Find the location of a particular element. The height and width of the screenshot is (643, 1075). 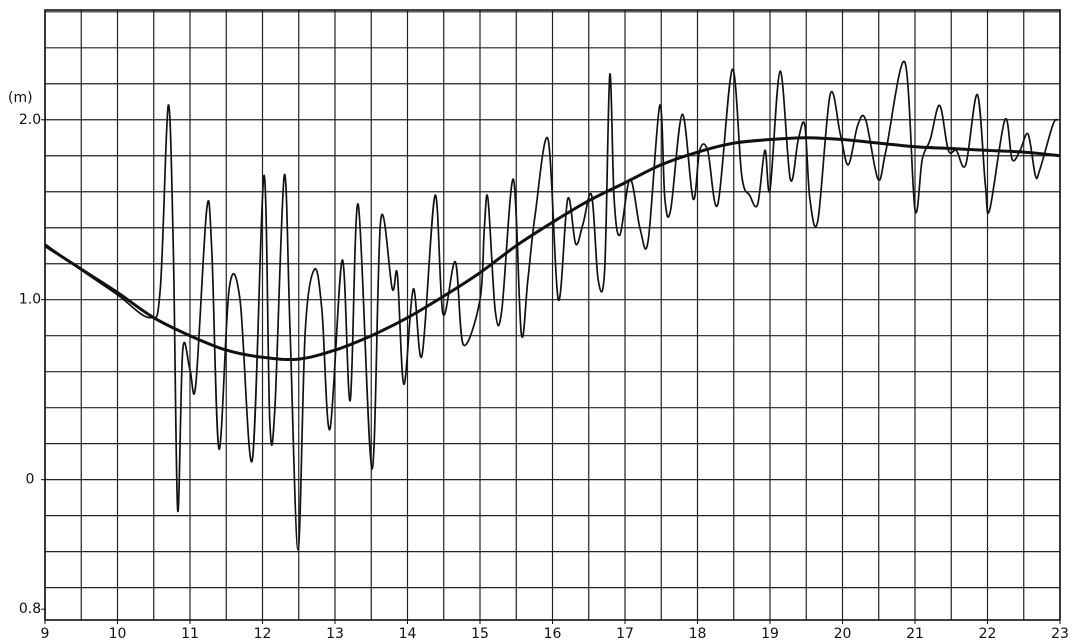

y-tick-label: 1.0 is located at coordinates (30, 300).